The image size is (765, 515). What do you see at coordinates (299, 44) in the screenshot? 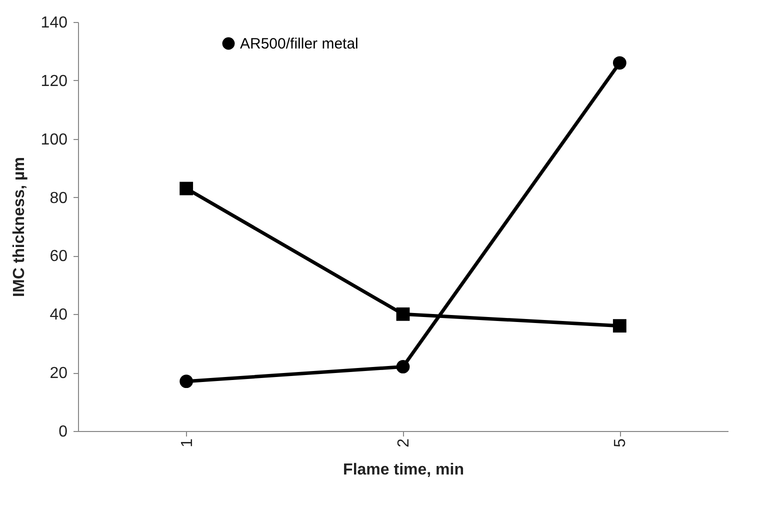
I see `legend-label: AR500/filler metal` at bounding box center [299, 44].